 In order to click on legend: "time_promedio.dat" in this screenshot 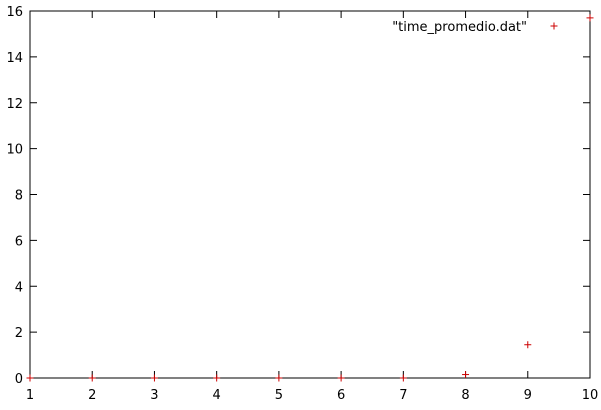, I will do `click(475, 27)`.